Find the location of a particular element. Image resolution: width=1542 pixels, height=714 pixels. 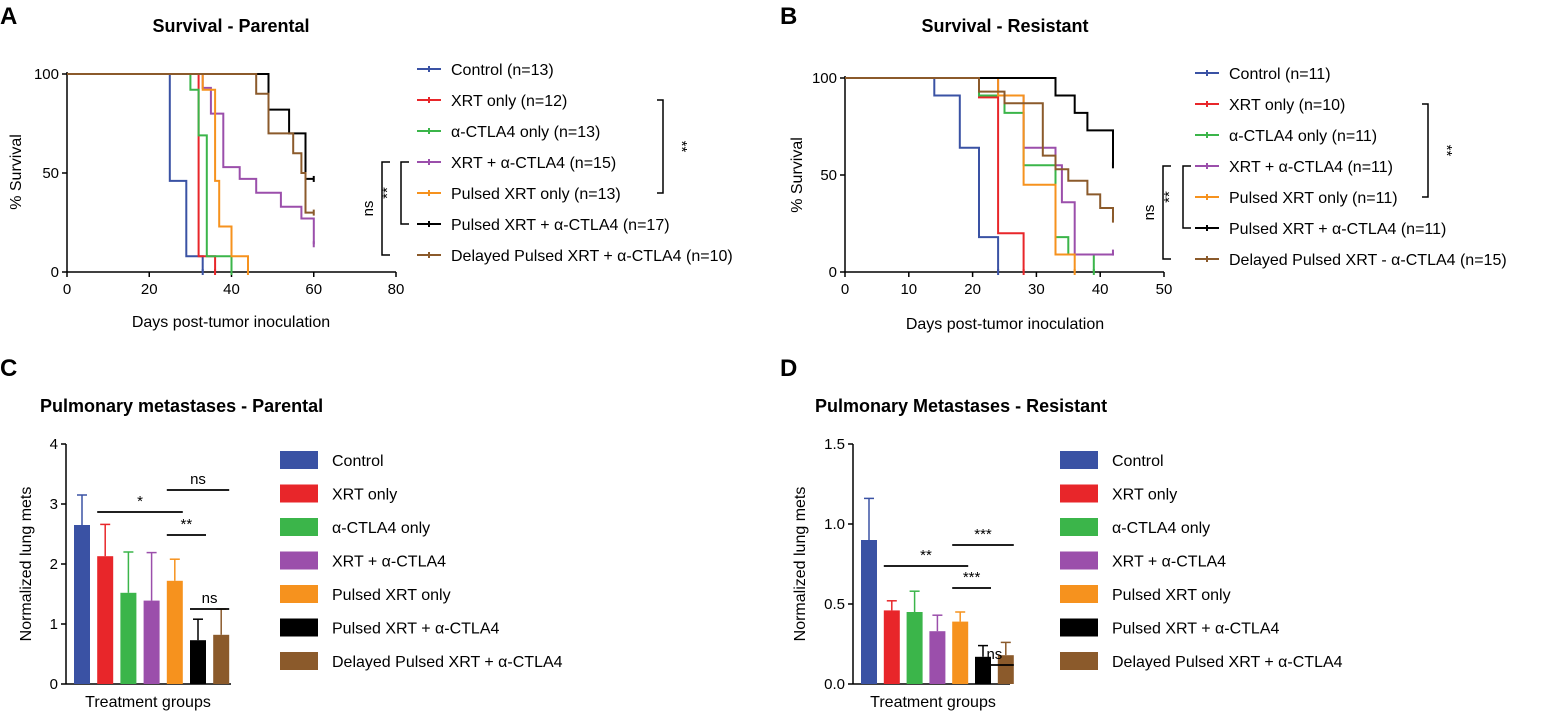

chart-title: Pulmonary Metastases - Resistant is located at coordinates (961, 406).